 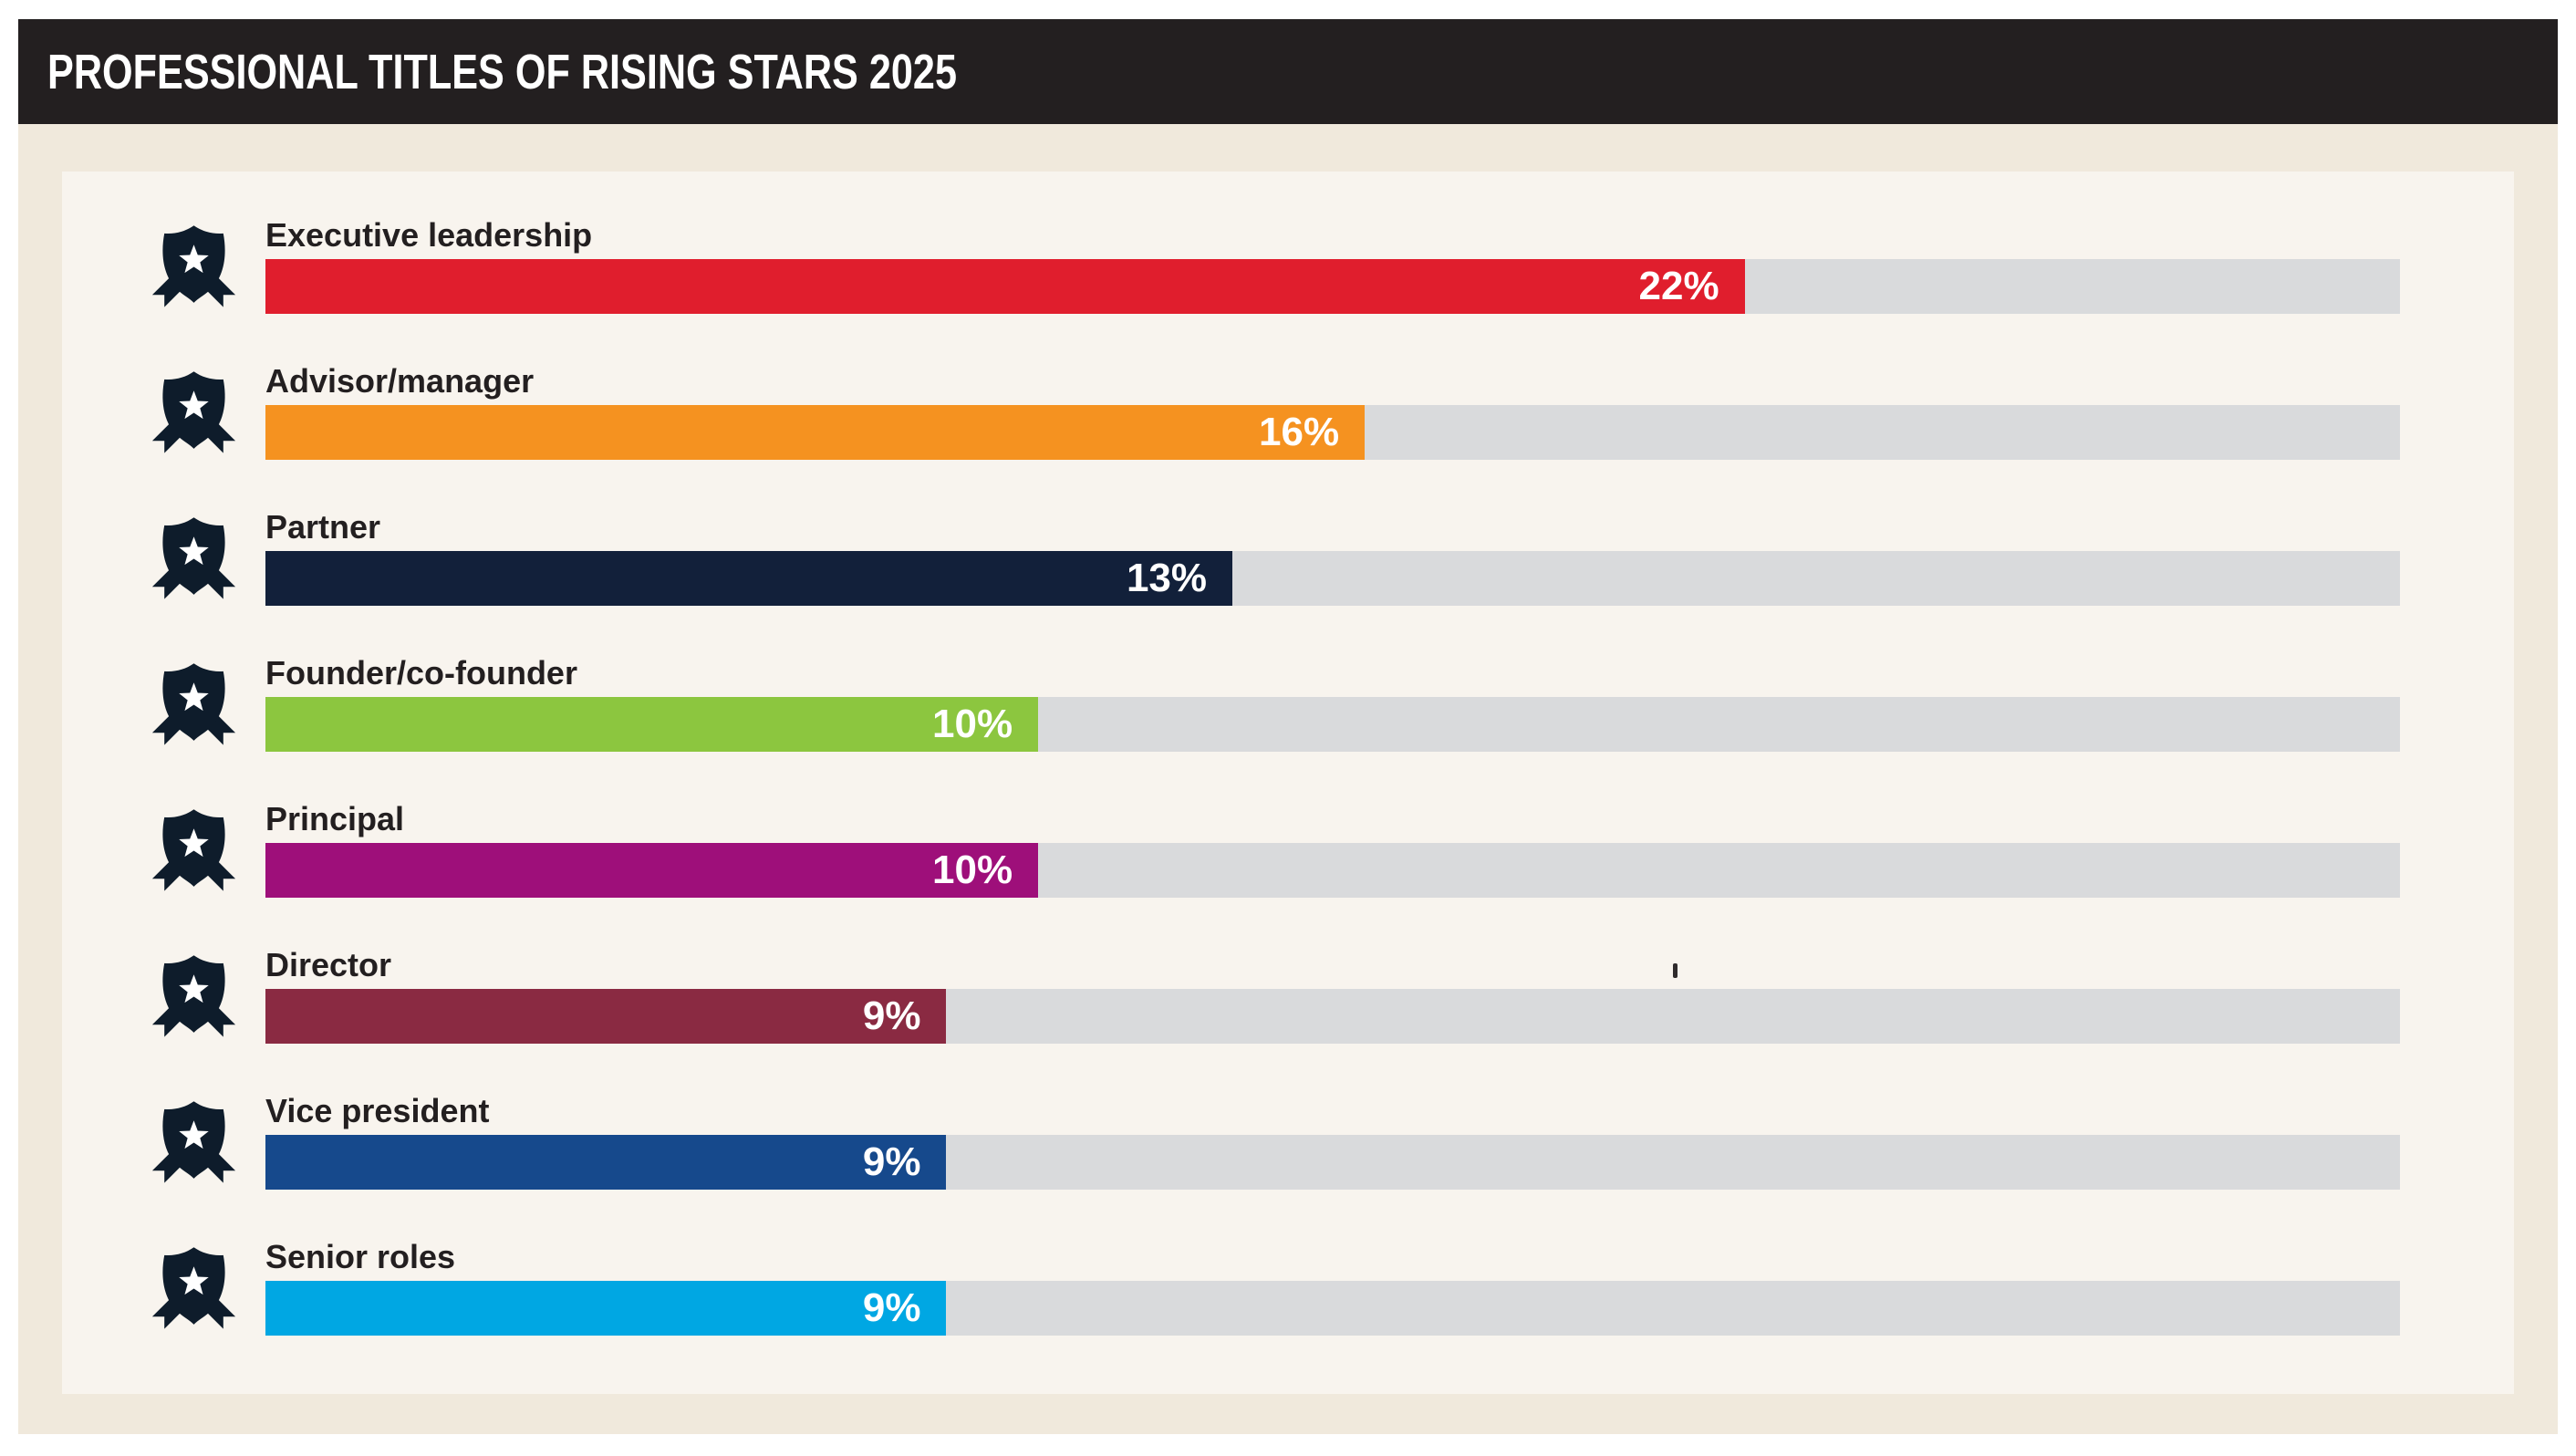 I want to click on stray-tick-mark, so click(x=1675, y=971).